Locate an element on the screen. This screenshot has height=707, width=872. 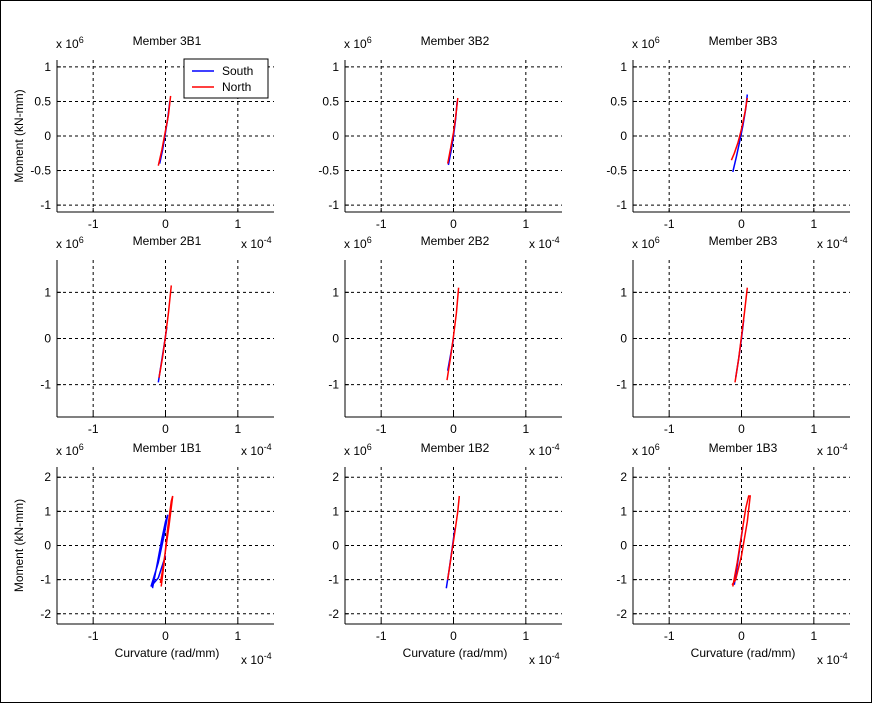
subplot-member-3b3: -1 0 1 -1 -0.5 0 0.5 1 Member 3B3 x 106 is located at coordinates (728, 132).